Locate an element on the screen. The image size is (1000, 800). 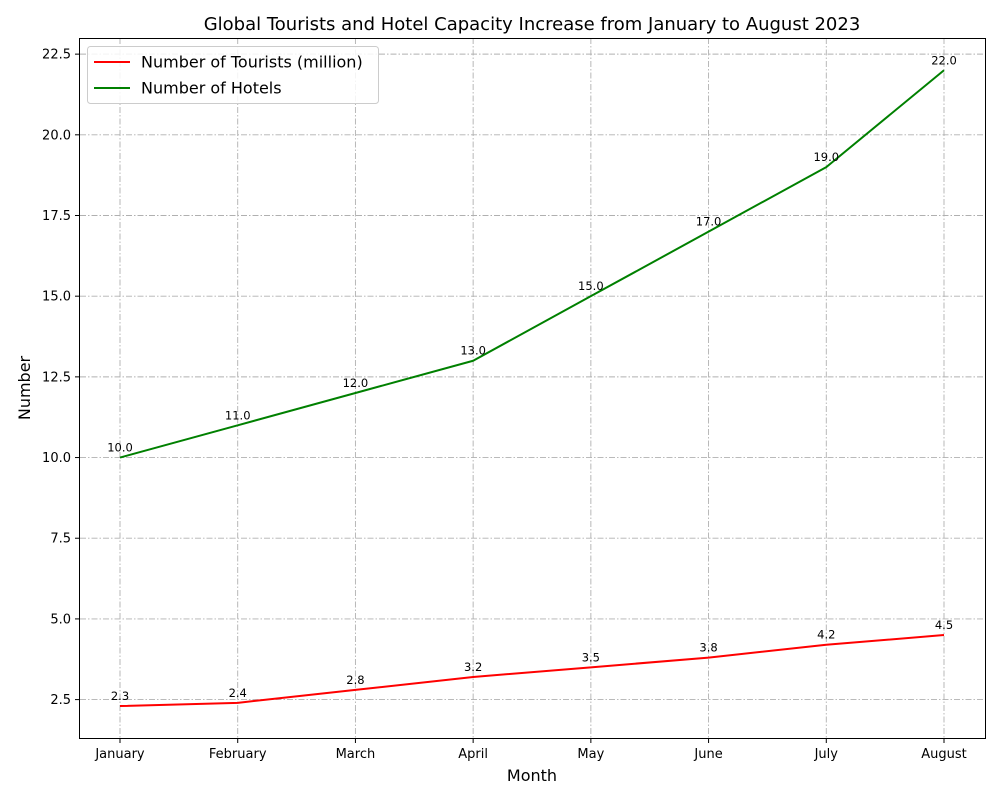
y-axis-ticks: 2.5 5.0 7.5 10.0 12.5 15.0 17.5 20.0 22.5 is located at coordinates (61, 378).